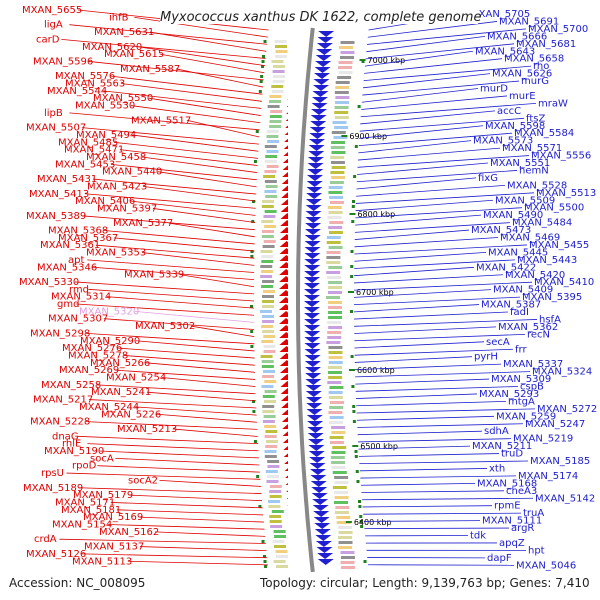 The width and height of the screenshot is (600, 600). Describe the element at coordinates (305, 300) in the screenshot. I see `genome-backbone` at that location.